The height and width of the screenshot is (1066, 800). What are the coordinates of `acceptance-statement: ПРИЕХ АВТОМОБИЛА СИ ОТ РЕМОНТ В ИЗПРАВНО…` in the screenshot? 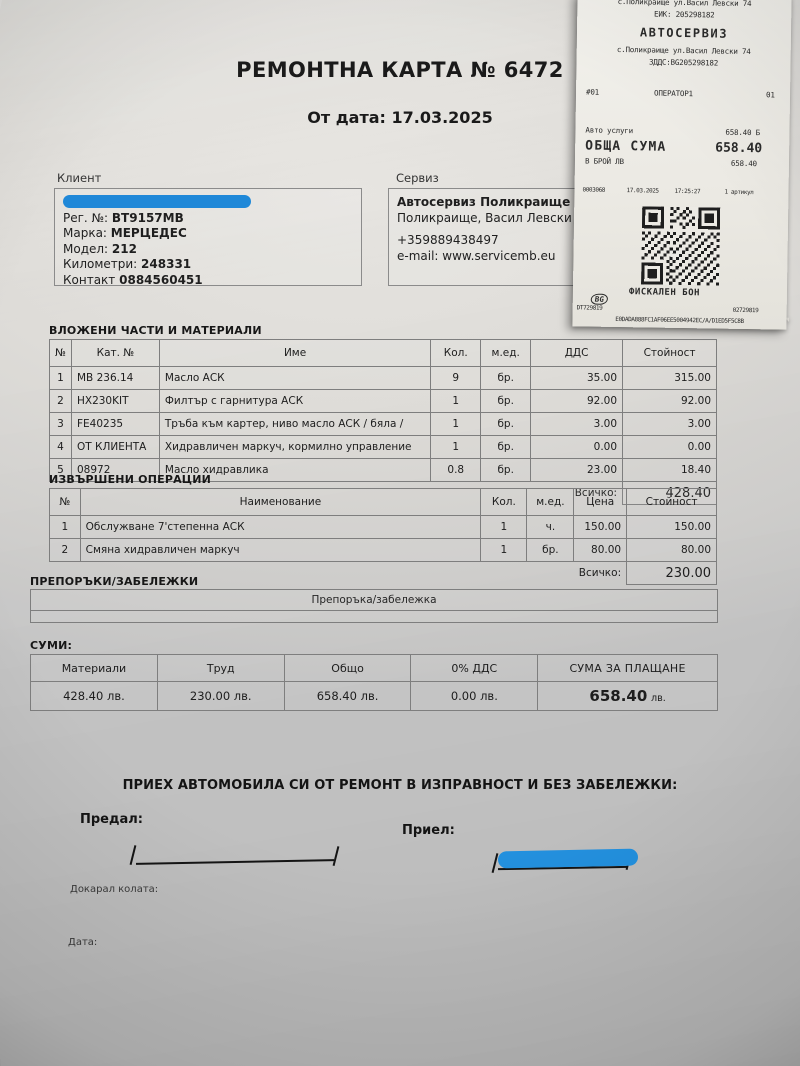 It's located at (400, 785).